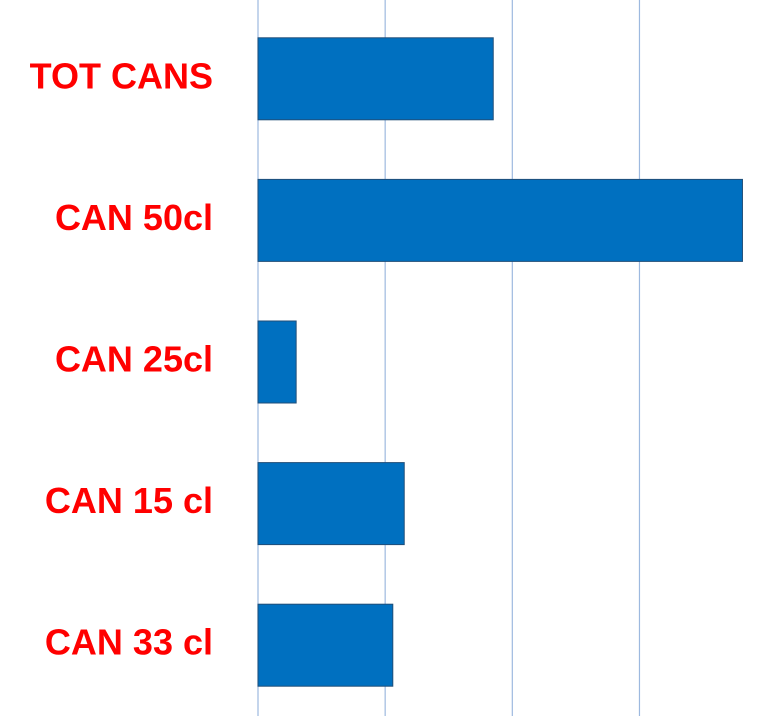 This screenshot has width=759, height=716. Describe the element at coordinates (129, 500) in the screenshot. I see `y-tick-label: CAN 15 cl` at that location.